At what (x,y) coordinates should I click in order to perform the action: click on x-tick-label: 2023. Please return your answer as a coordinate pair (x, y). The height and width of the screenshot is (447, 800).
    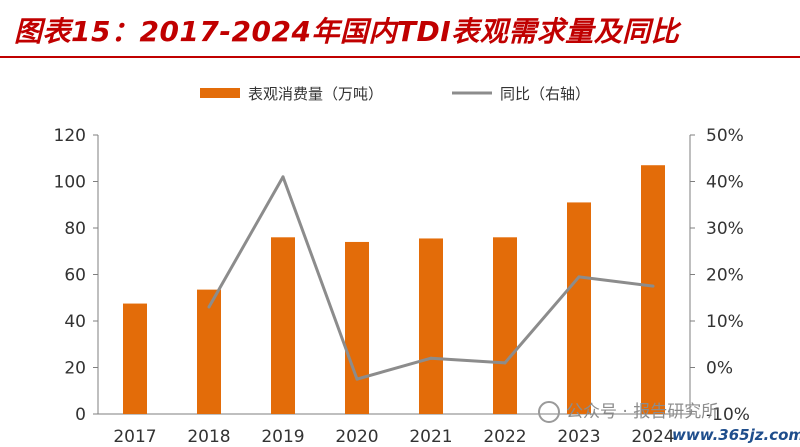
    Looking at the image, I should click on (578, 437).